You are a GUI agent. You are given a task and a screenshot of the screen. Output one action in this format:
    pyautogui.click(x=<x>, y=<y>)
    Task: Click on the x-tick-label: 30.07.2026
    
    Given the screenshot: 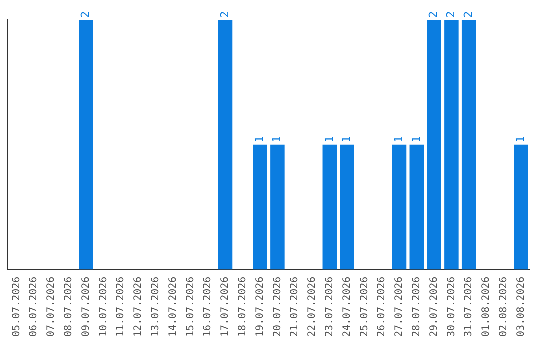 What is the action you would take?
    pyautogui.click(x=452, y=307)
    